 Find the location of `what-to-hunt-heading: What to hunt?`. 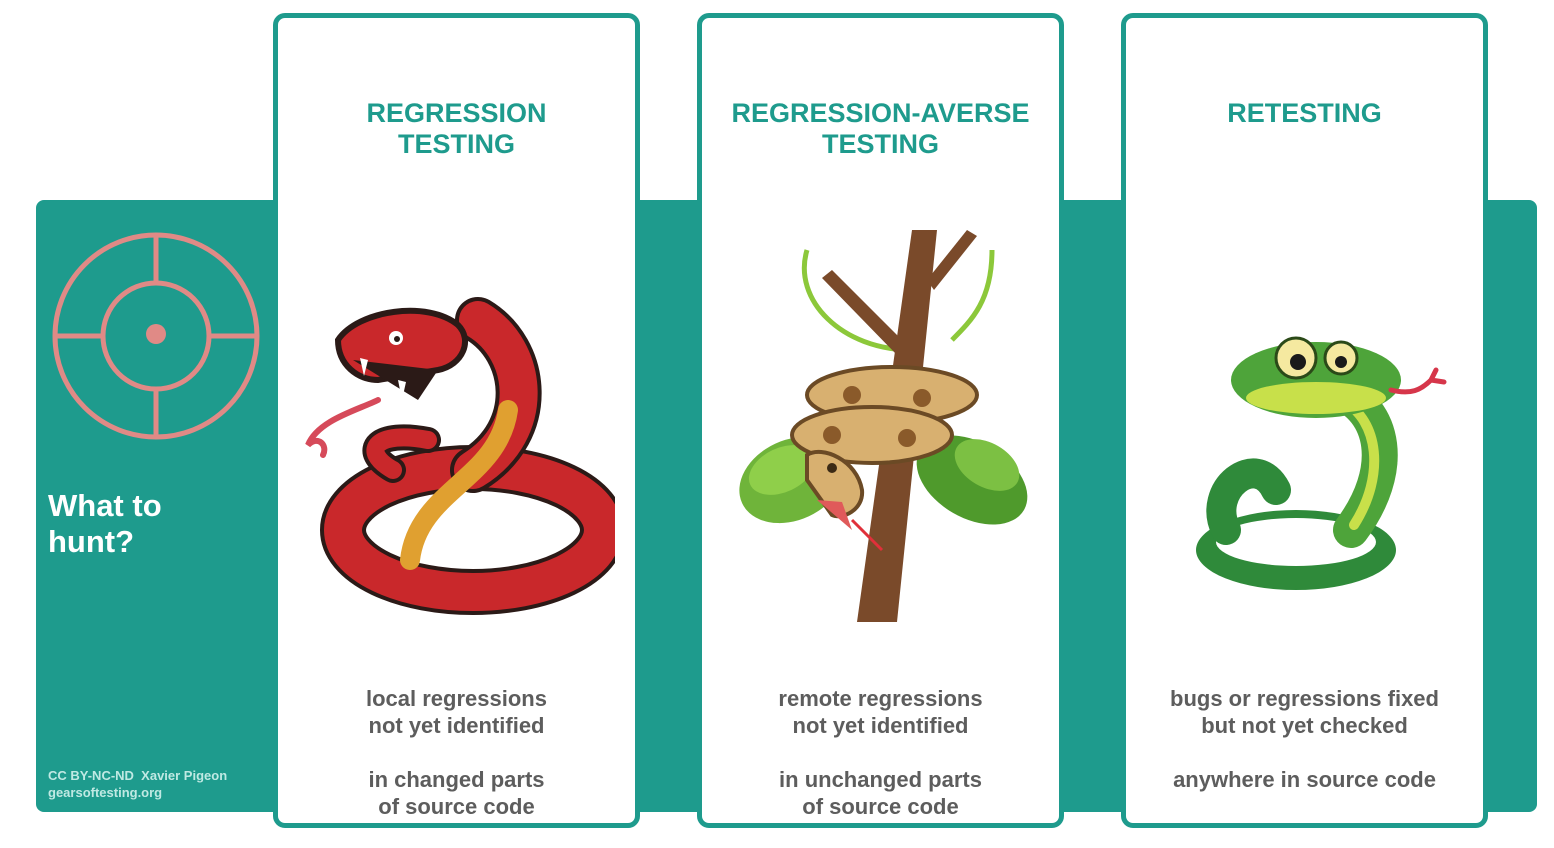

what-to-hunt-heading: What to hunt? is located at coordinates (105, 523).